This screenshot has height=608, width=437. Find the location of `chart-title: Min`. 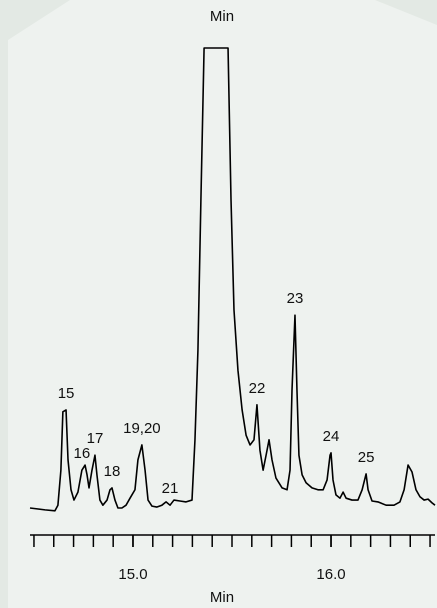

chart-title: Min is located at coordinates (222, 16).